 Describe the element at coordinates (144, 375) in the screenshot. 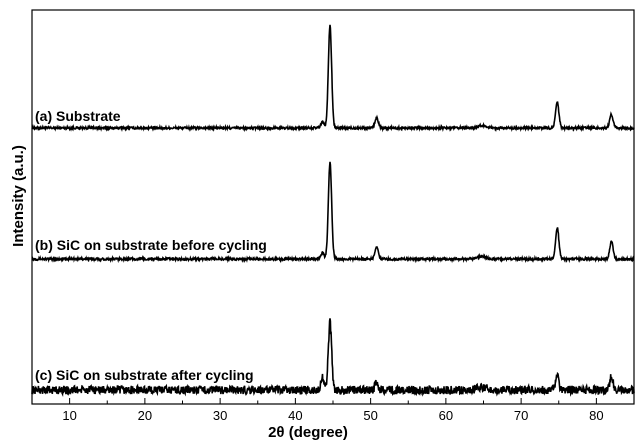

I see `series-label: (c) SiC on substrate after cycling` at that location.